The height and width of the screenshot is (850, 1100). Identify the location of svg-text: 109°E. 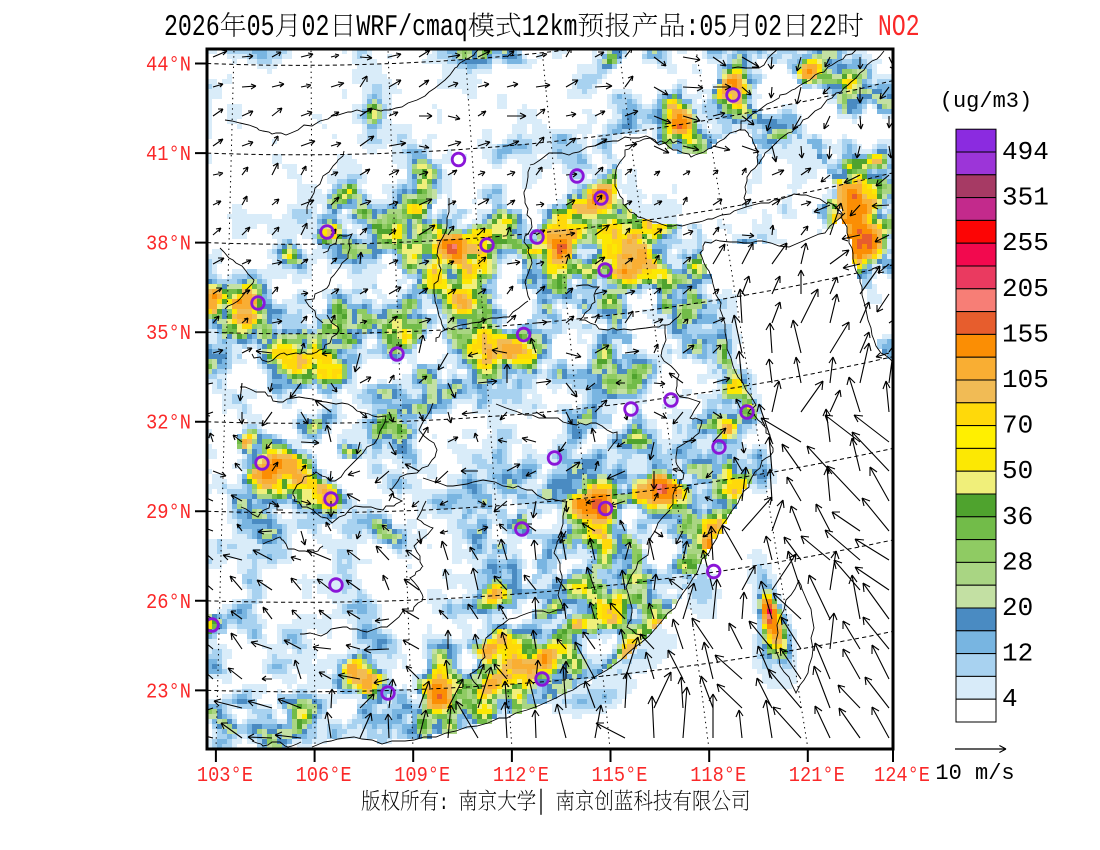
(422, 776).